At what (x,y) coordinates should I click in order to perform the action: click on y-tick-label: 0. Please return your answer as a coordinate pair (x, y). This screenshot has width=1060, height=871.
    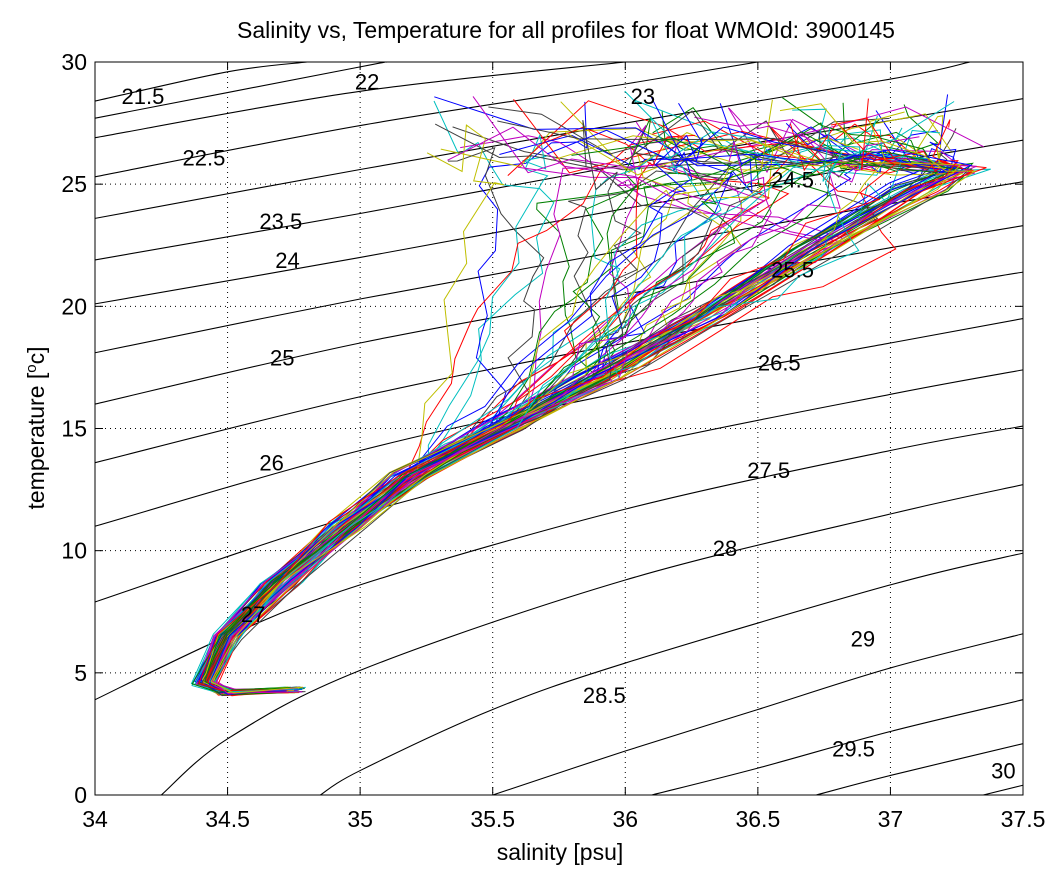
    Looking at the image, I should click on (80, 795).